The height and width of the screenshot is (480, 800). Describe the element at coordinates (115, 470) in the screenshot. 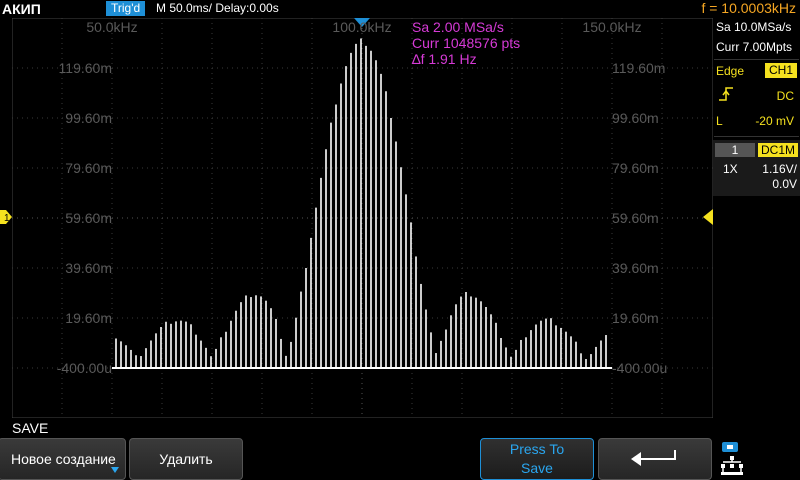

I see `chevron-down-icon` at that location.